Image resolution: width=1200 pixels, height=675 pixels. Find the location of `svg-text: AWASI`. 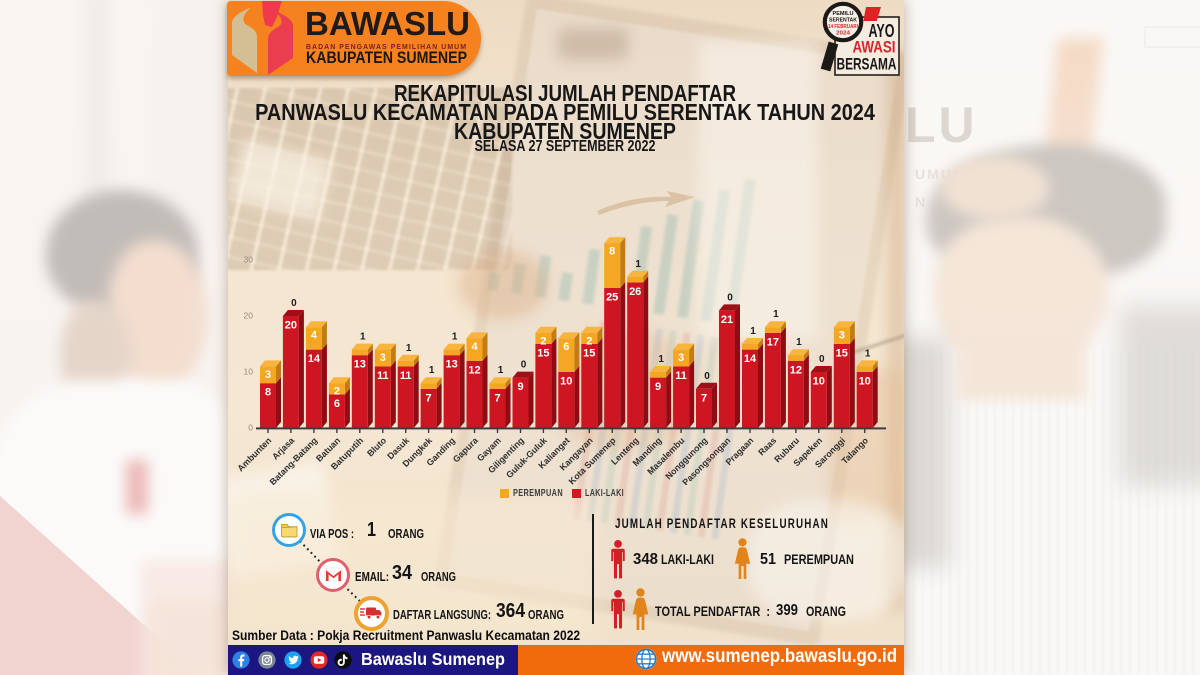

svg-text: AWASI is located at coordinates (874, 47).